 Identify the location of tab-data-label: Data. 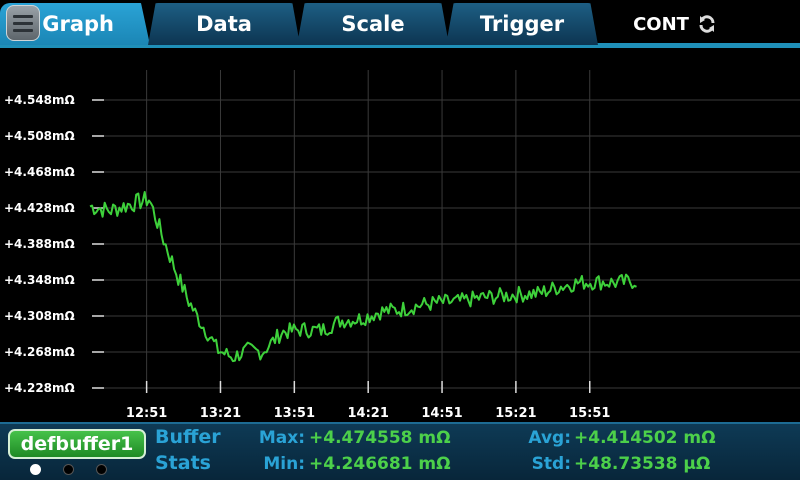
(224, 24).